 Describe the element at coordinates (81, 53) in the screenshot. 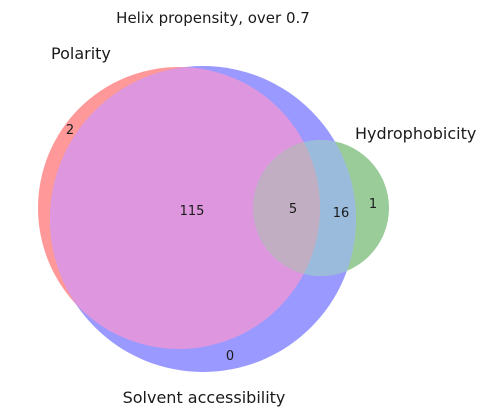

I see `polarity-label: Polarity` at that location.